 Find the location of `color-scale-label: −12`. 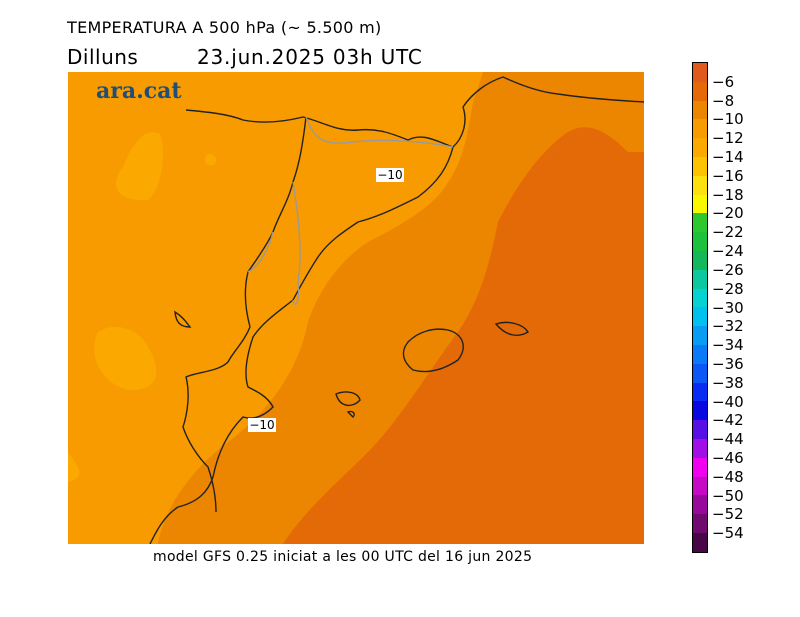

color-scale-label: −12 is located at coordinates (728, 138).